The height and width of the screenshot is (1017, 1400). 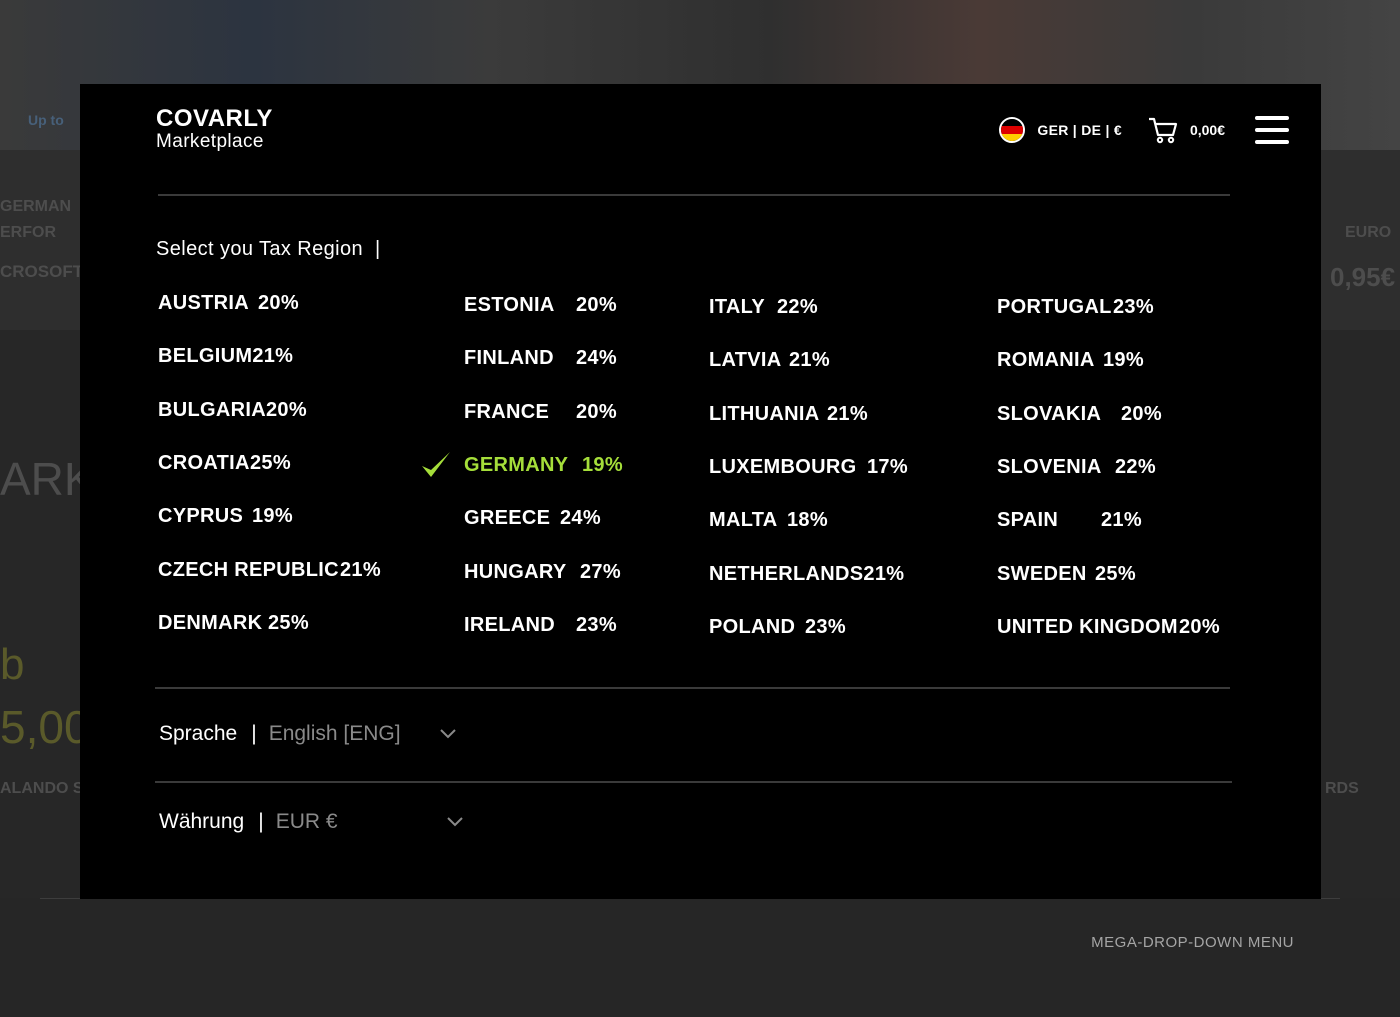 What do you see at coordinates (212, 410) in the screenshot?
I see `country-name: BULGARIA` at bounding box center [212, 410].